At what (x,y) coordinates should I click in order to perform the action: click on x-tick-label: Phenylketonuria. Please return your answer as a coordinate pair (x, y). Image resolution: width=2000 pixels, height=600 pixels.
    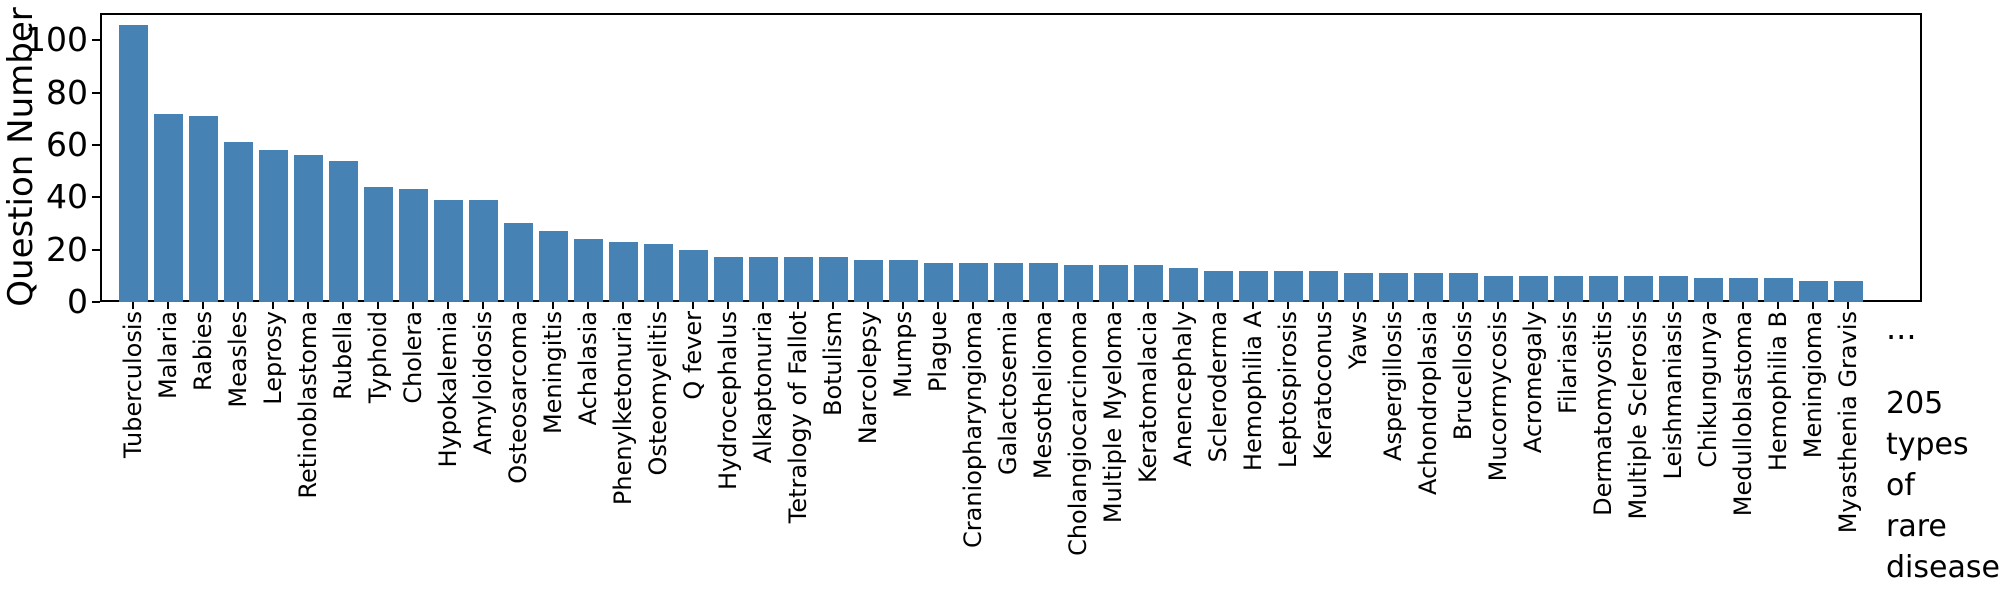
    Looking at the image, I should click on (623, 408).